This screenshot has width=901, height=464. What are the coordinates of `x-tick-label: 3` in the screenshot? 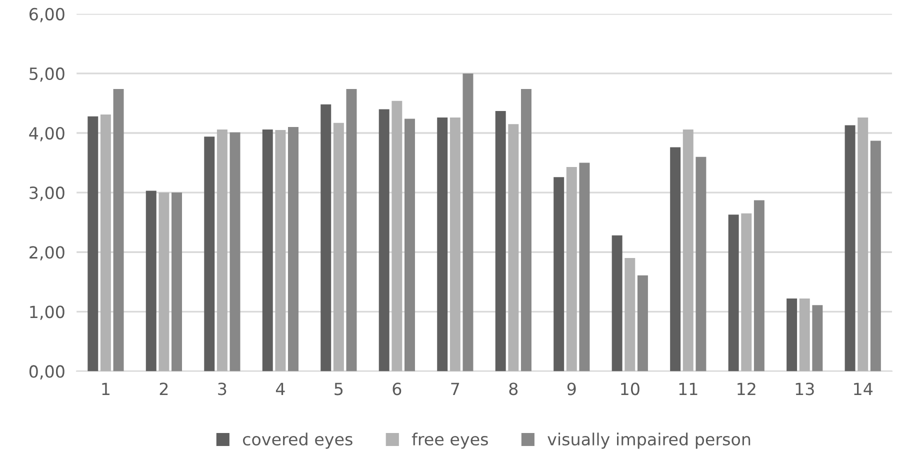 It's located at (222, 389).